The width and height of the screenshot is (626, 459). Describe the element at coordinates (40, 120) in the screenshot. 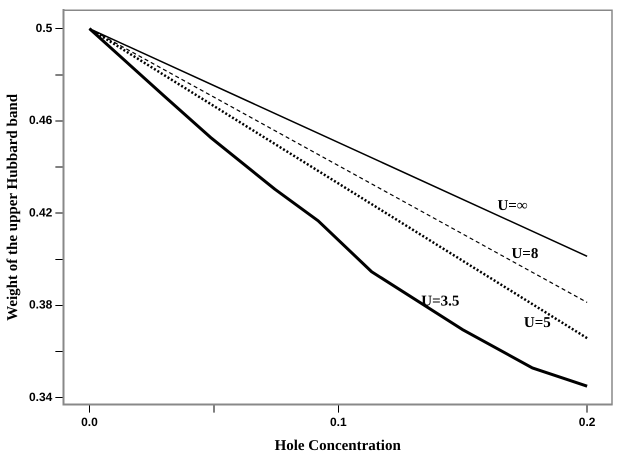

I see `y-tick-label: 0.46` at that location.